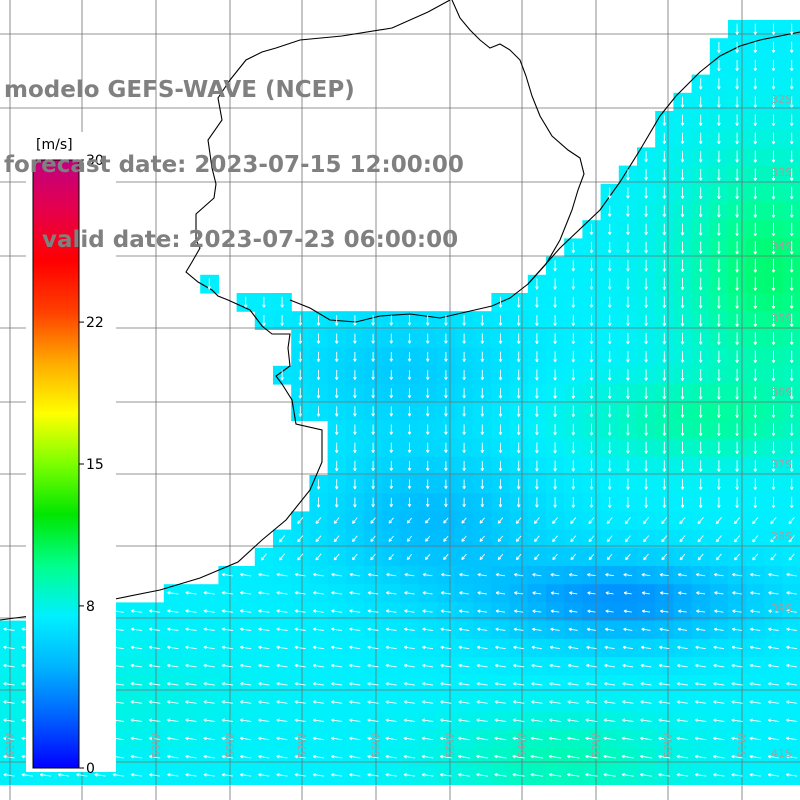 This screenshot has height=800, width=800. Describe the element at coordinates (54, 145) in the screenshot. I see `colorbar-unit: [m/s]` at that location.